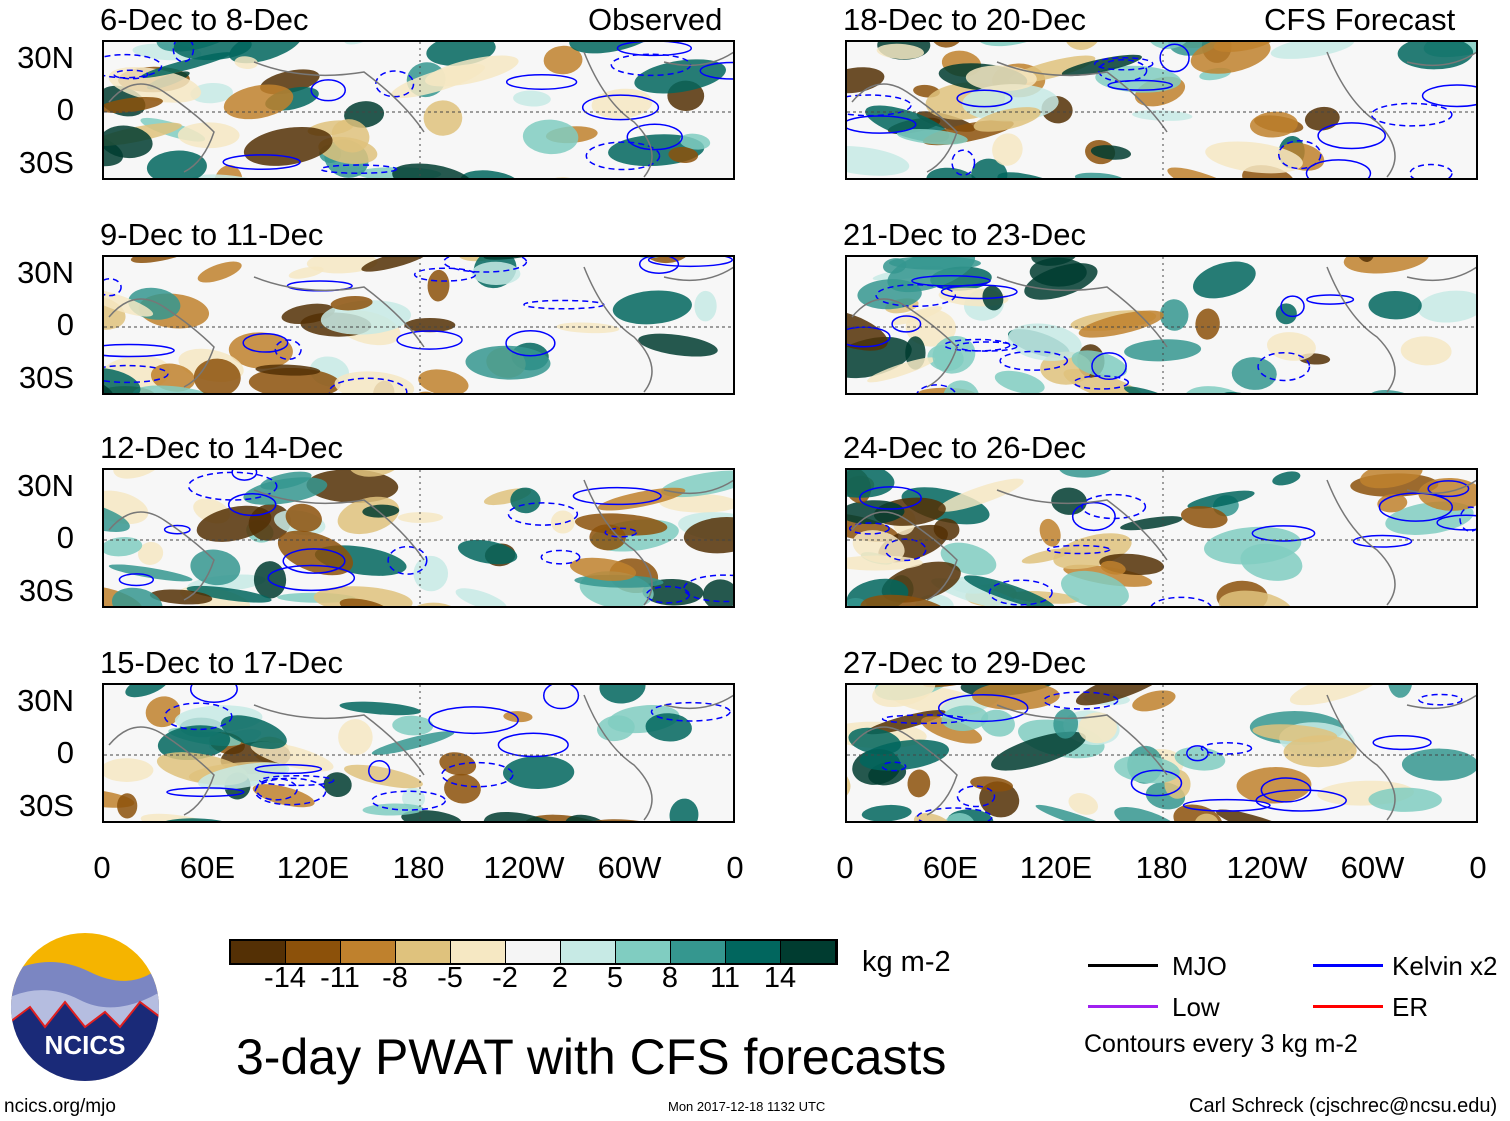 This screenshot has width=1510, height=1121. I want to click on pwat-map-panel, so click(418, 753).